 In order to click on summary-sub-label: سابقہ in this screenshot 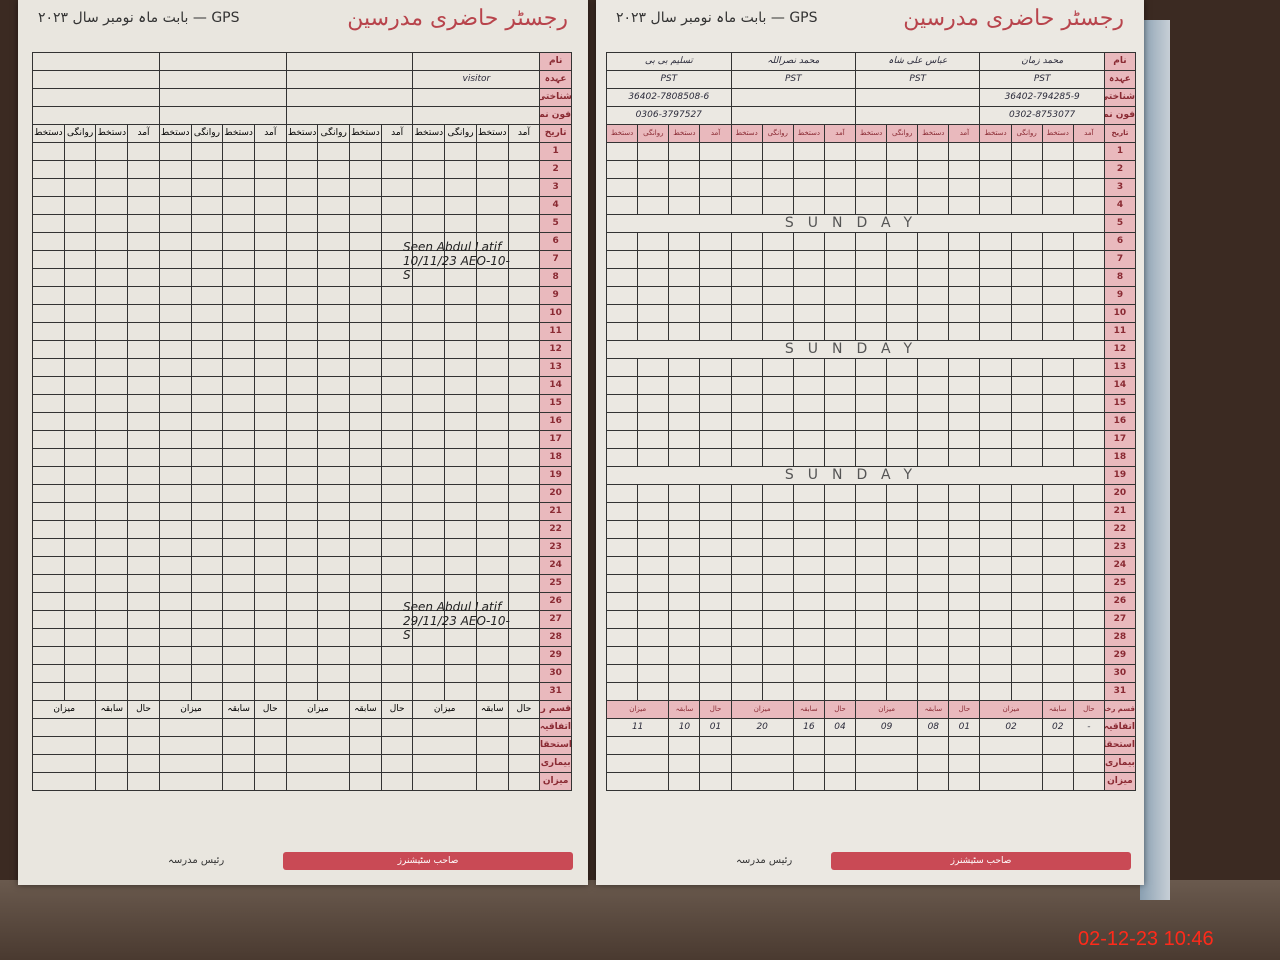, I will do `click(112, 709)`.